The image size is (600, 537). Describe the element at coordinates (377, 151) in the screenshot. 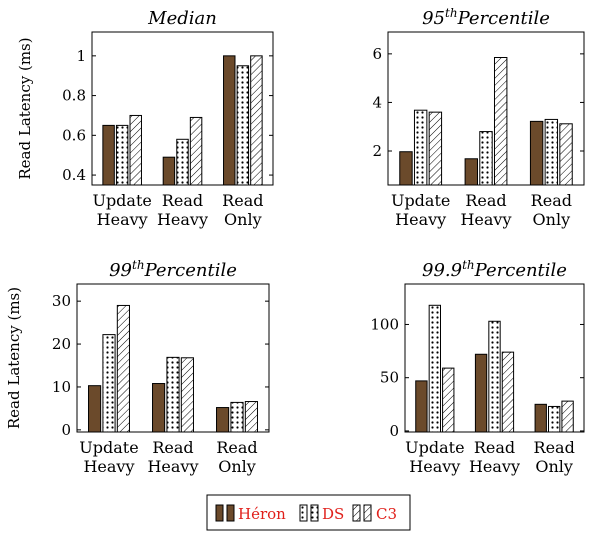

I see `y-tick-label: 2` at that location.